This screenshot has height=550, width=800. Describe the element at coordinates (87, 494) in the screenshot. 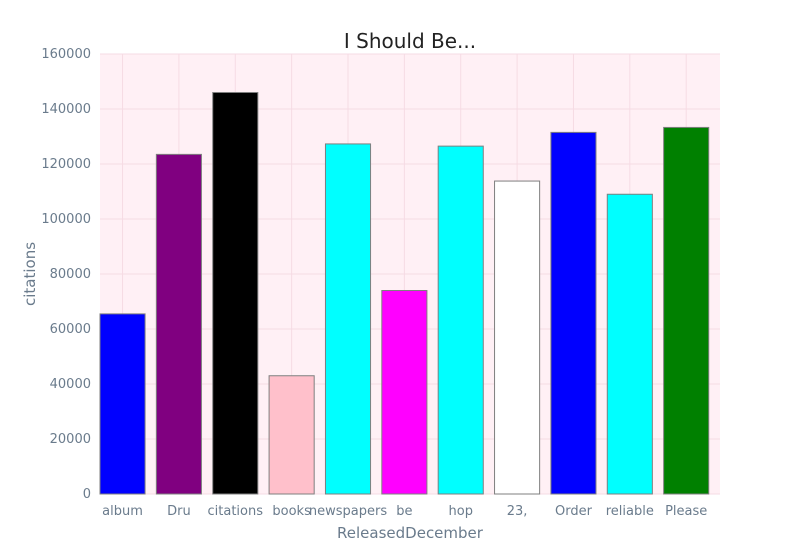

I see `y-tick-label: 0` at that location.